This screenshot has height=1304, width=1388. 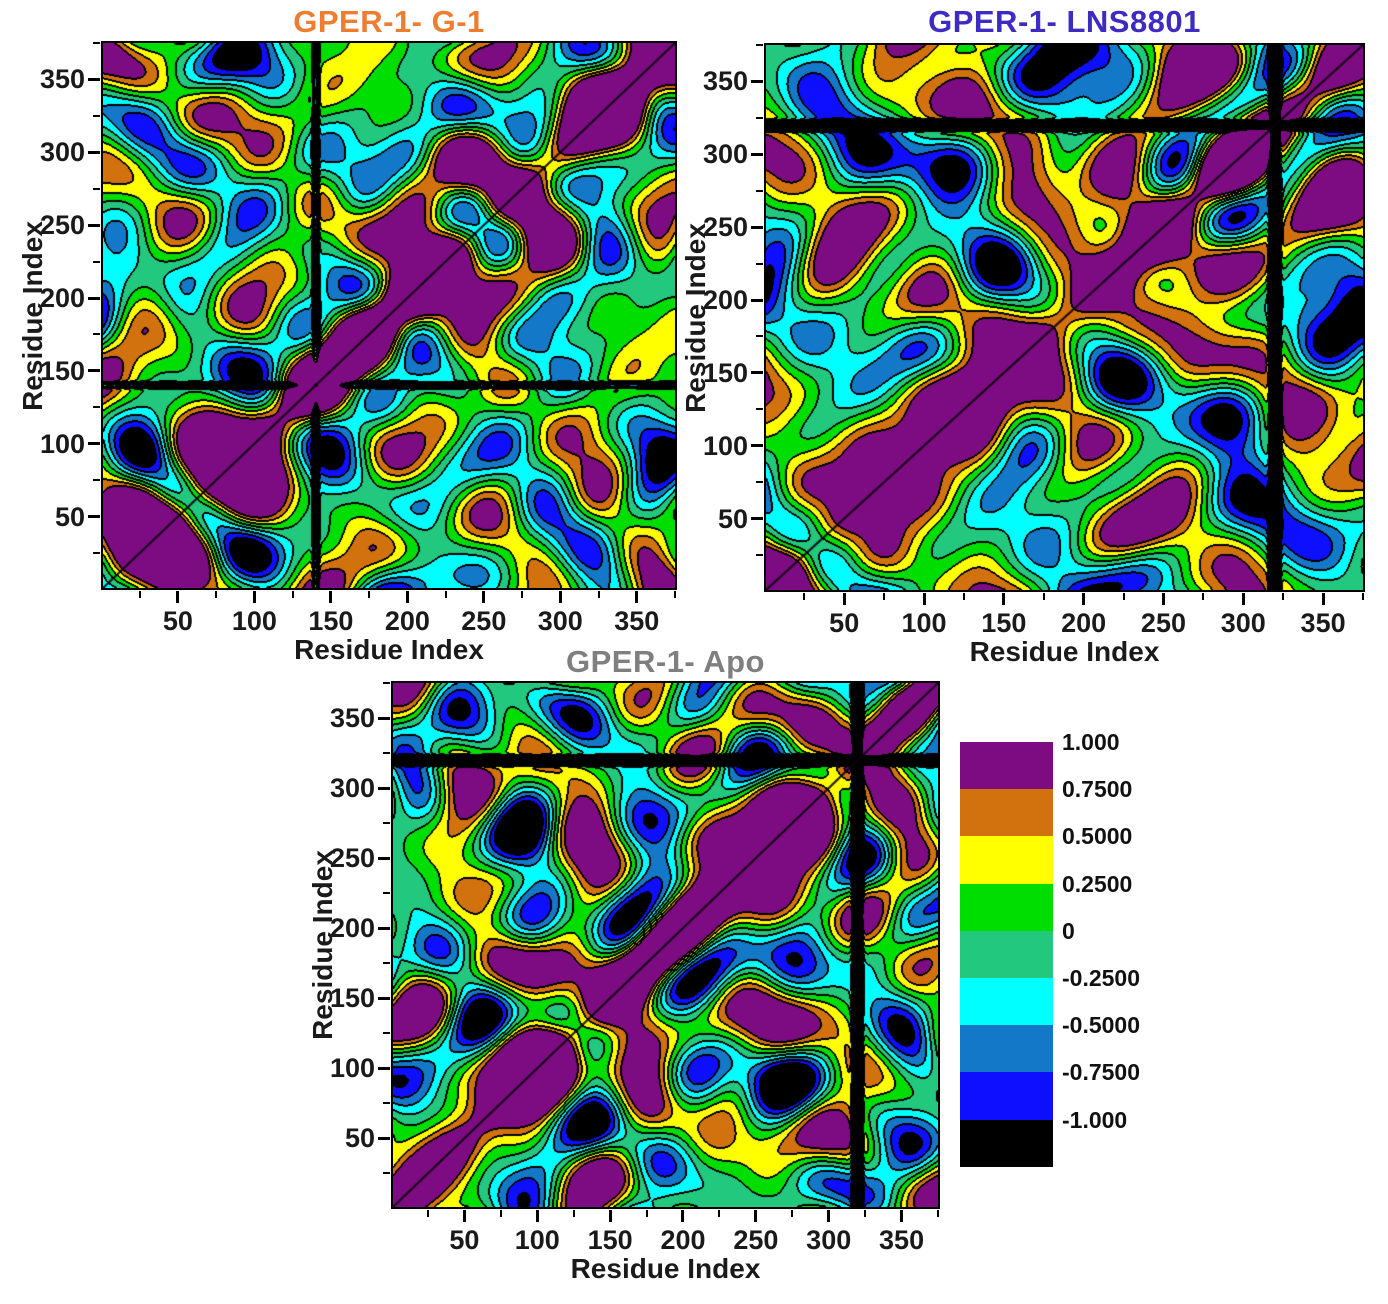 What do you see at coordinates (1068, 930) in the screenshot?
I see `colorbar-label: 0` at bounding box center [1068, 930].